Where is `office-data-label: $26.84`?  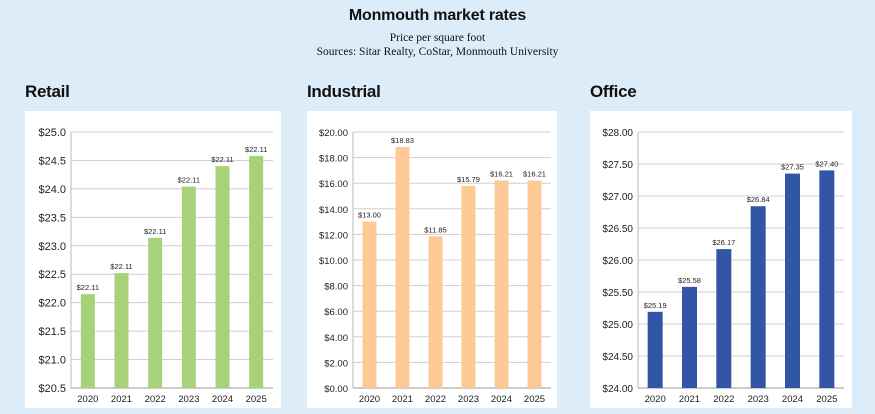 office-data-label: $26.84 is located at coordinates (758, 199).